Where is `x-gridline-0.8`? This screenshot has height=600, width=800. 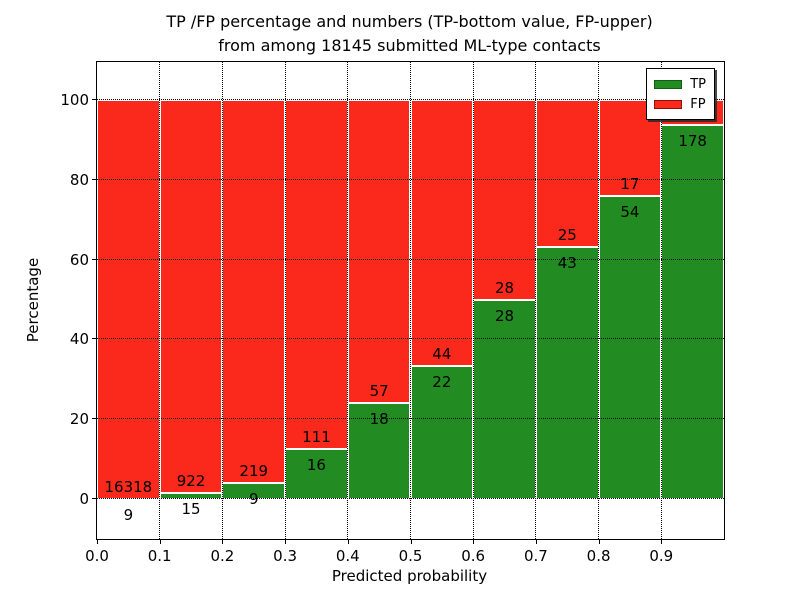 x-gridline-0.8 is located at coordinates (599, 300).